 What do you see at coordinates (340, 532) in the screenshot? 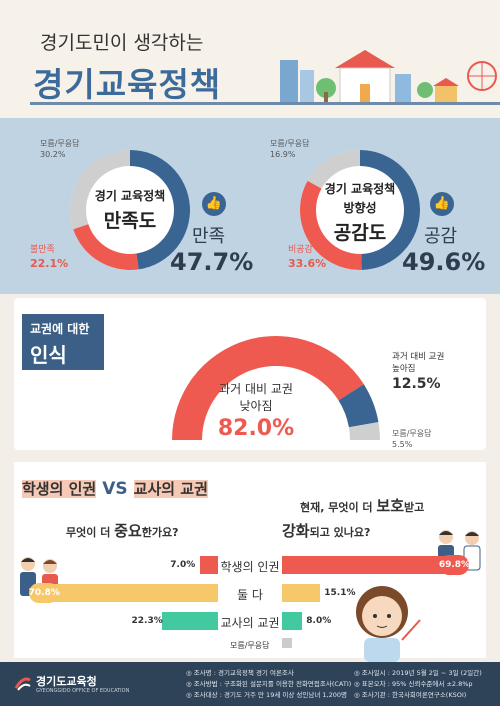
I see `question-right-2b: 되고 있나요?` at bounding box center [340, 532].